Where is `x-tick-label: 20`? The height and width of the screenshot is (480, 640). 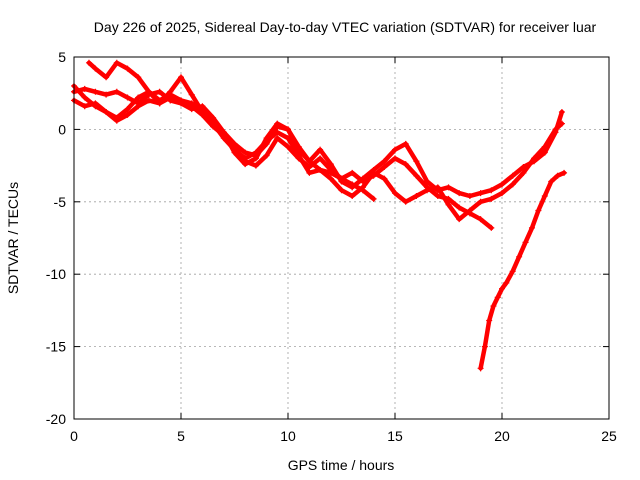
x-tick-label: 20 is located at coordinates (502, 436).